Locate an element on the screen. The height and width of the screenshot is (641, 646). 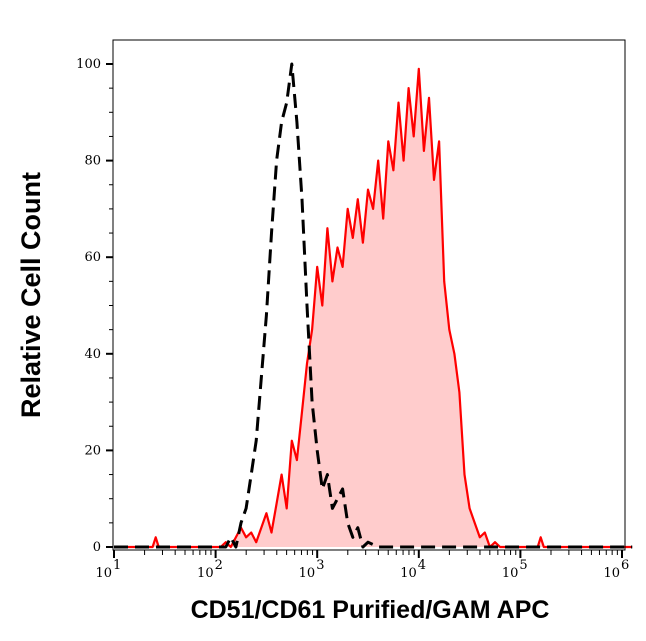
y-tick-label: 40 is located at coordinates (92, 354).